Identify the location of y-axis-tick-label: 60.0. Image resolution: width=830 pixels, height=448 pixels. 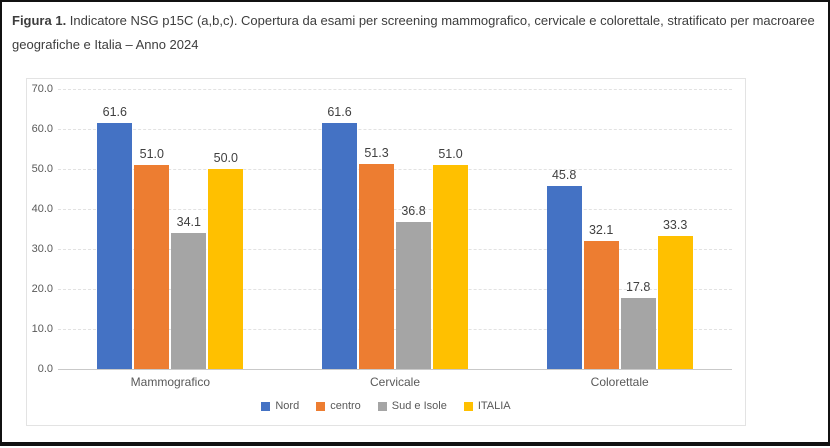
(42, 129).